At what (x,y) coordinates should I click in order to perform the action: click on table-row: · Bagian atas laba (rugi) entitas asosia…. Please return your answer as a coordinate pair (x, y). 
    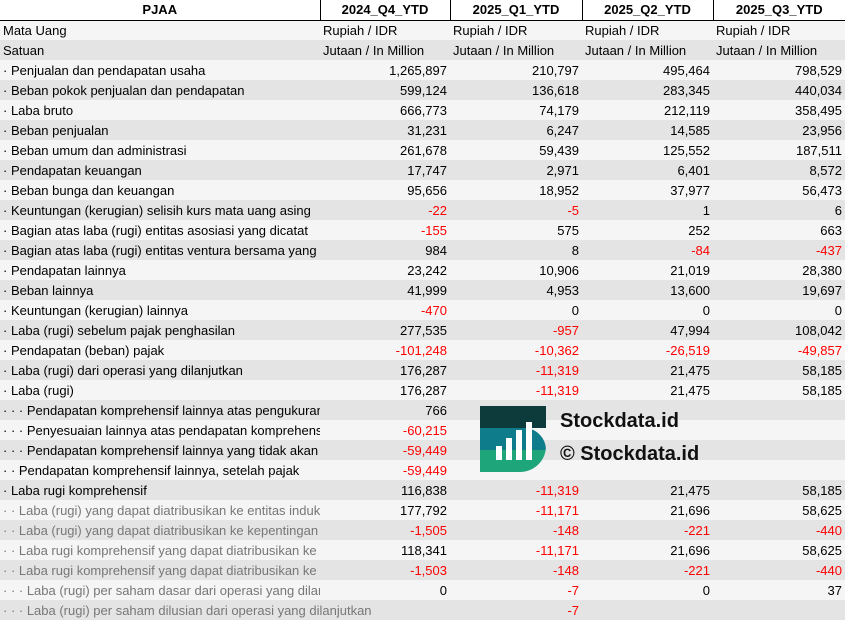
    Looking at the image, I should click on (422, 230).